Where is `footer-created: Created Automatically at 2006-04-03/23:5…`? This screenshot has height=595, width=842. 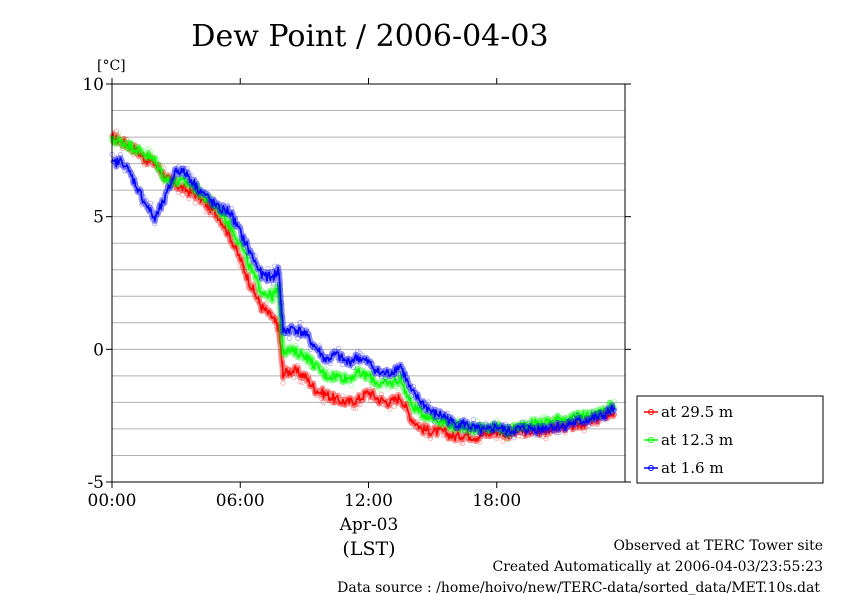 footer-created: Created Automatically at 2006-04-03/23:5… is located at coordinates (657, 567).